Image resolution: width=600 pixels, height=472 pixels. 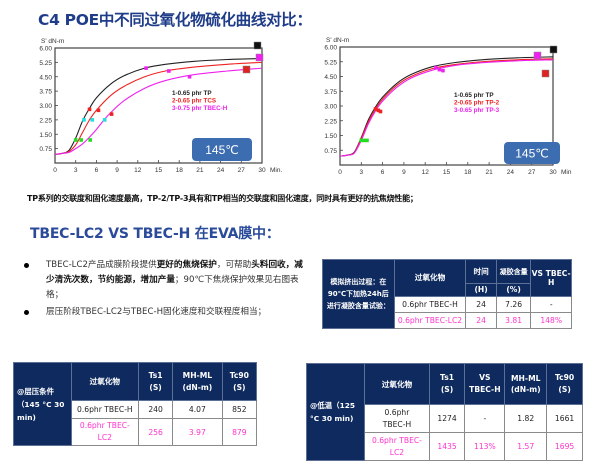 I want to click on y-axis-label: S' dN-m, so click(x=52, y=41).